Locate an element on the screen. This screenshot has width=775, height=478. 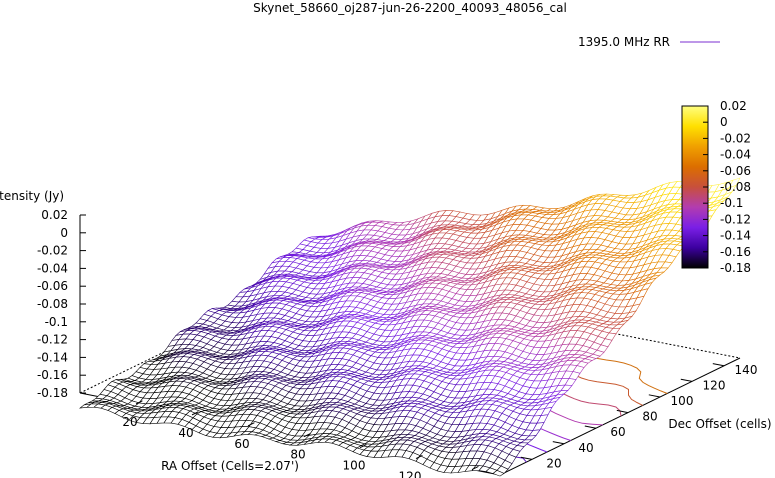
colorbar-tick-label: -0.06 is located at coordinates (735, 171).